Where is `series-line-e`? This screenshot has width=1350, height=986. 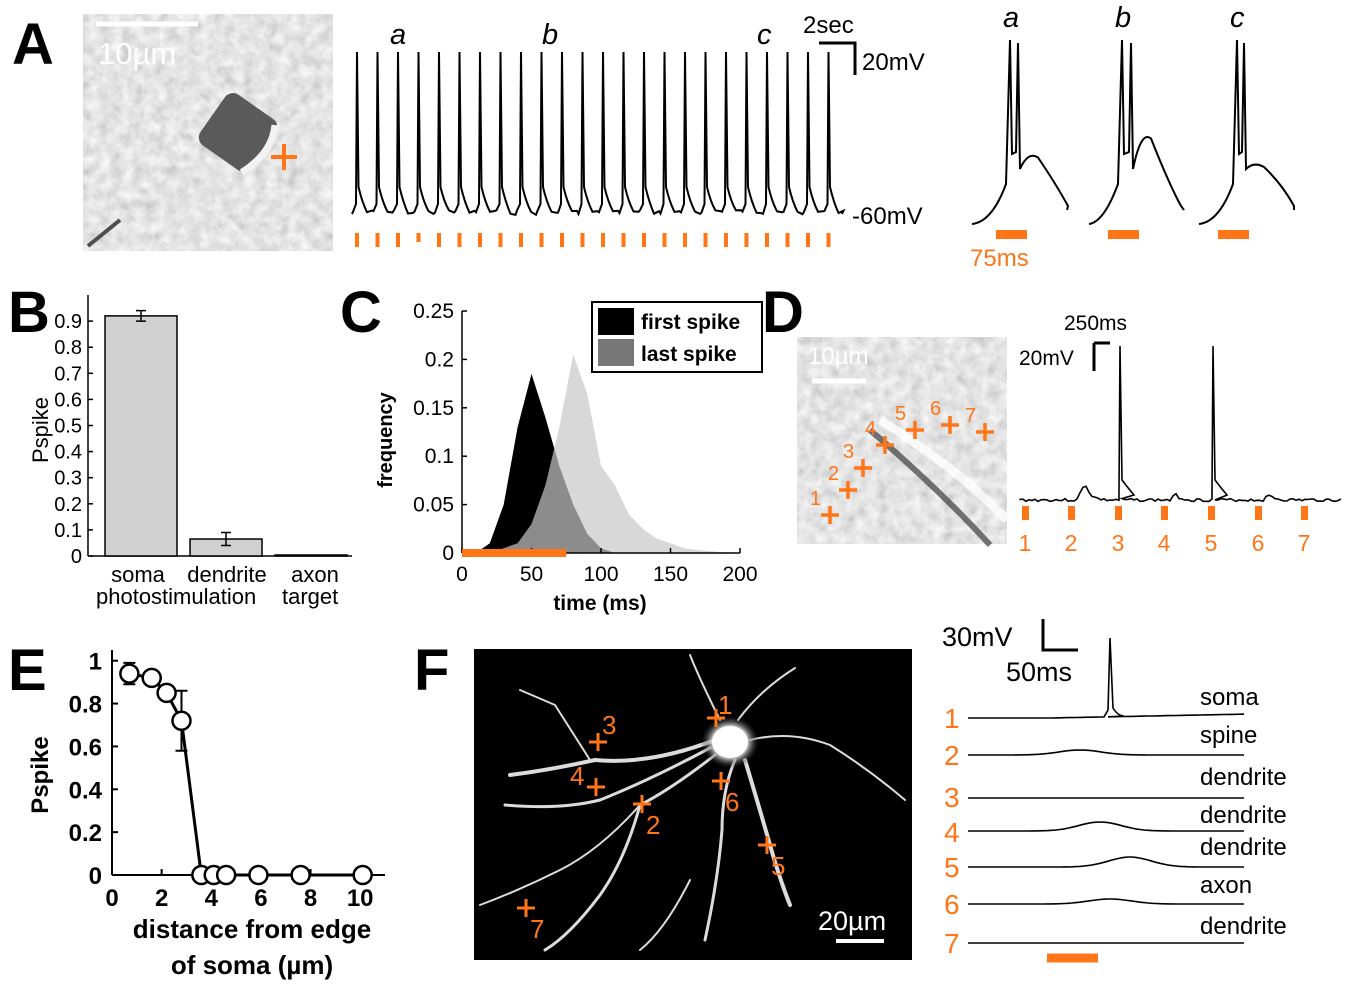
series-line-e is located at coordinates (246, 774).